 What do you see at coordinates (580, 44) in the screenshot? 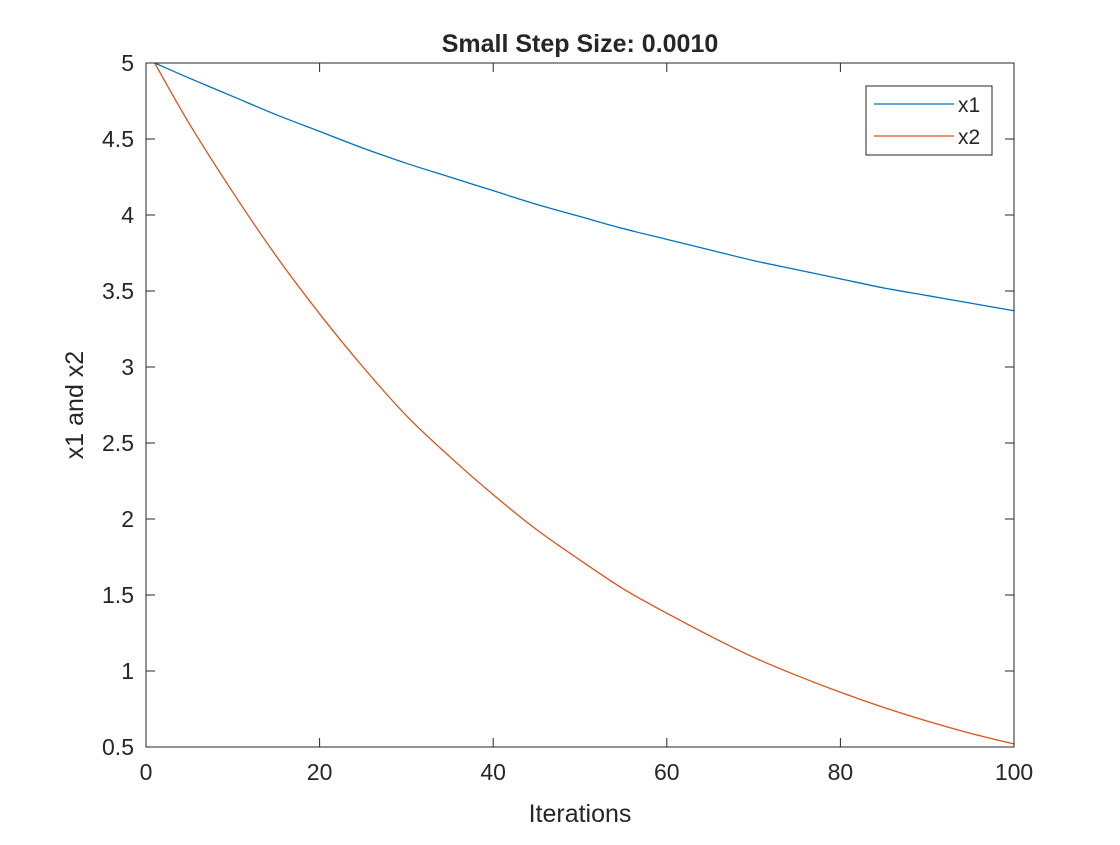
I see `chart-title: Small Step Size: 0.0010` at bounding box center [580, 44].